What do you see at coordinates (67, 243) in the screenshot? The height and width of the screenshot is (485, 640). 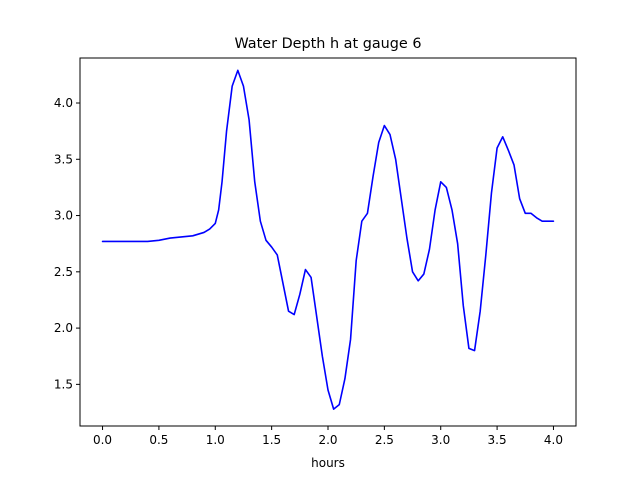 I see `y-axis-ticks: 1.5 2.0 2.5 3.0 3.5 4.0` at bounding box center [67, 243].